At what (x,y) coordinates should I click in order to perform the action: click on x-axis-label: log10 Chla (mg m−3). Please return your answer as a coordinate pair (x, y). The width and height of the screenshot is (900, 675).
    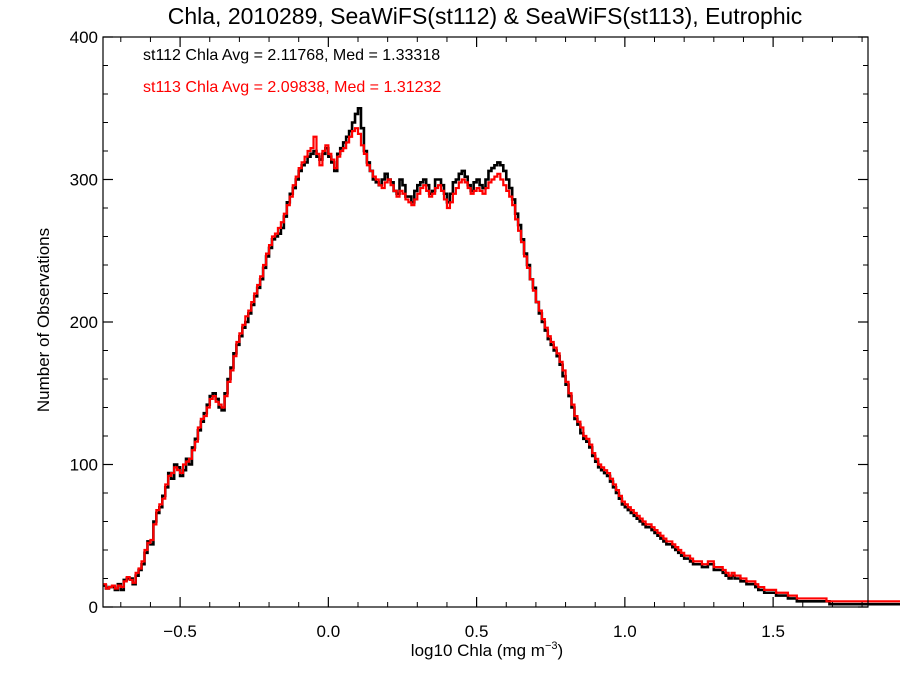
    Looking at the image, I should click on (487, 650).